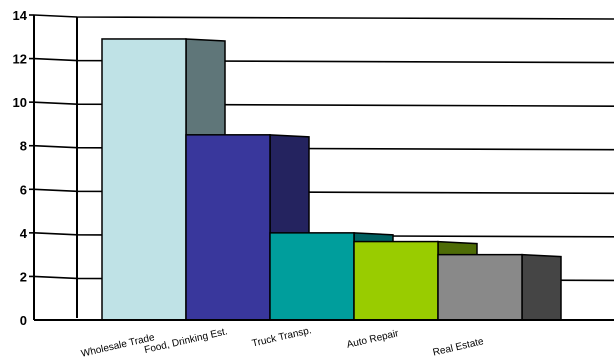  What do you see at coordinates (23, 276) in the screenshot?
I see `y-tick-label: 2` at bounding box center [23, 276].